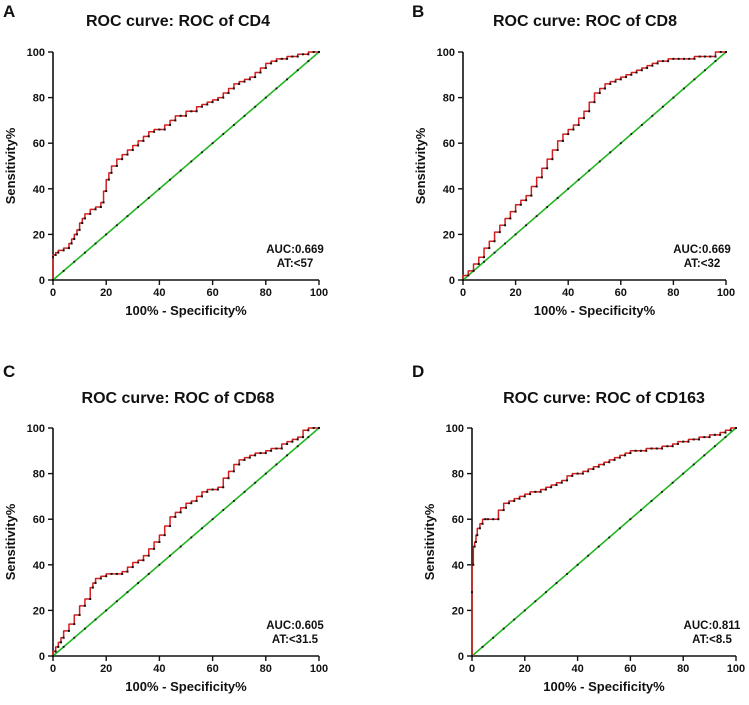  I want to click on y-axis-label: Sensitivity%, so click(420, 165).